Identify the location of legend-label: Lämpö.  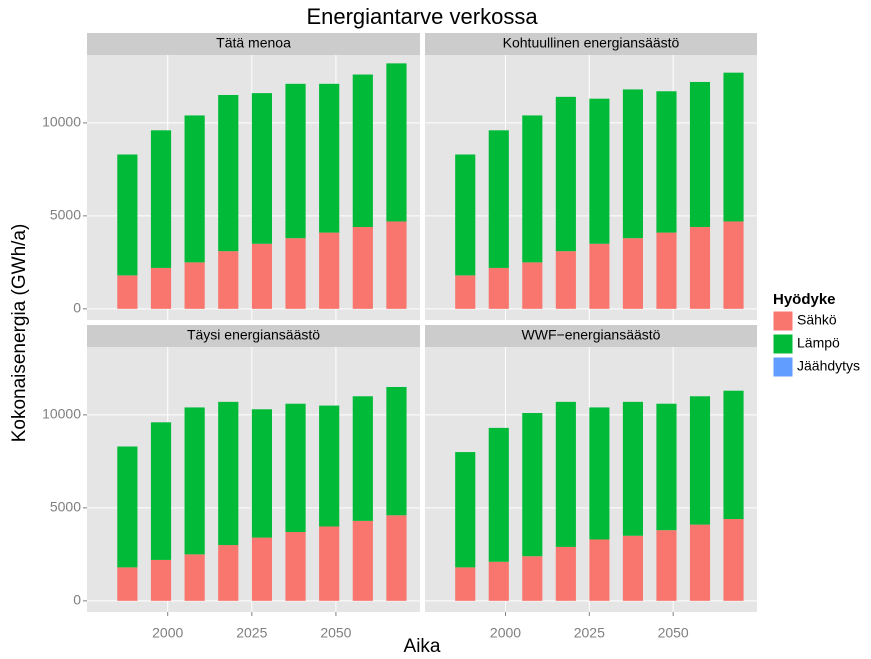
(818, 343).